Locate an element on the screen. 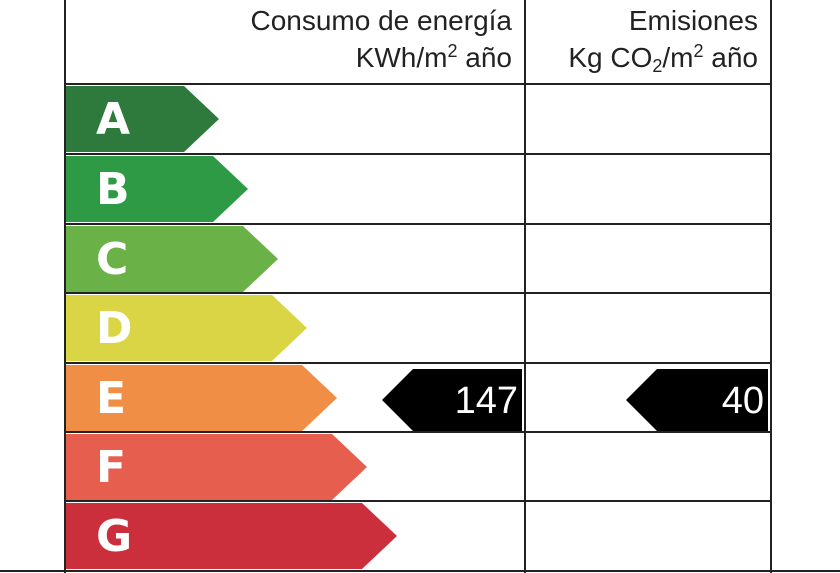  emissions-indicator: 40 is located at coordinates (697, 400).